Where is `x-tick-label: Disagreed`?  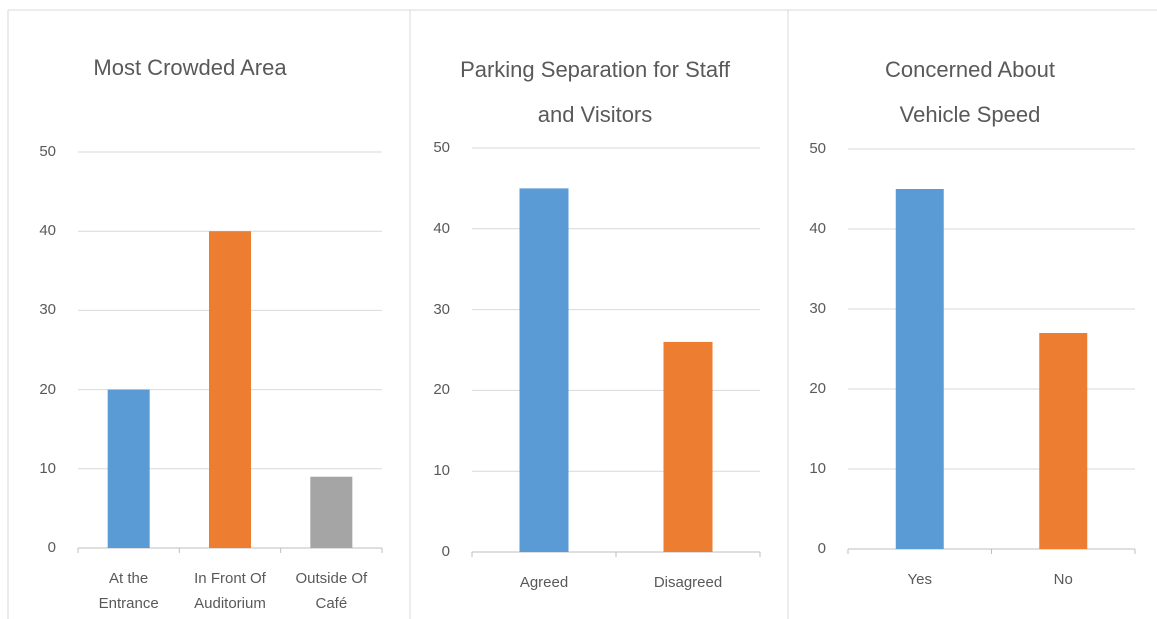
x-tick-label: Disagreed is located at coordinates (688, 582).